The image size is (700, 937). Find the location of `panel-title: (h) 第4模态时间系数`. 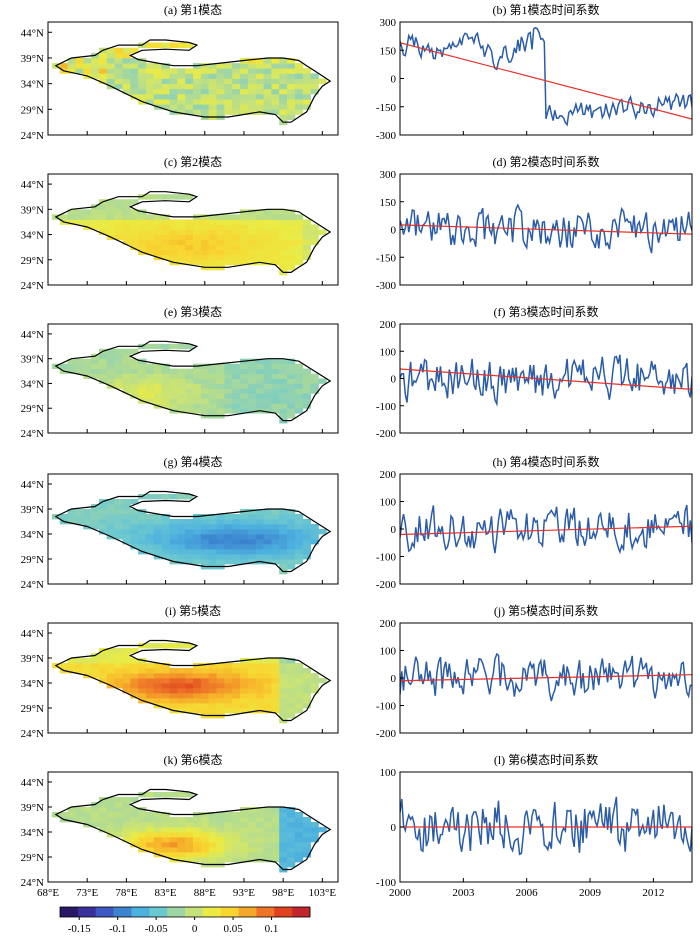

panel-title: (h) 第4模态时间系数 is located at coordinates (546, 461).